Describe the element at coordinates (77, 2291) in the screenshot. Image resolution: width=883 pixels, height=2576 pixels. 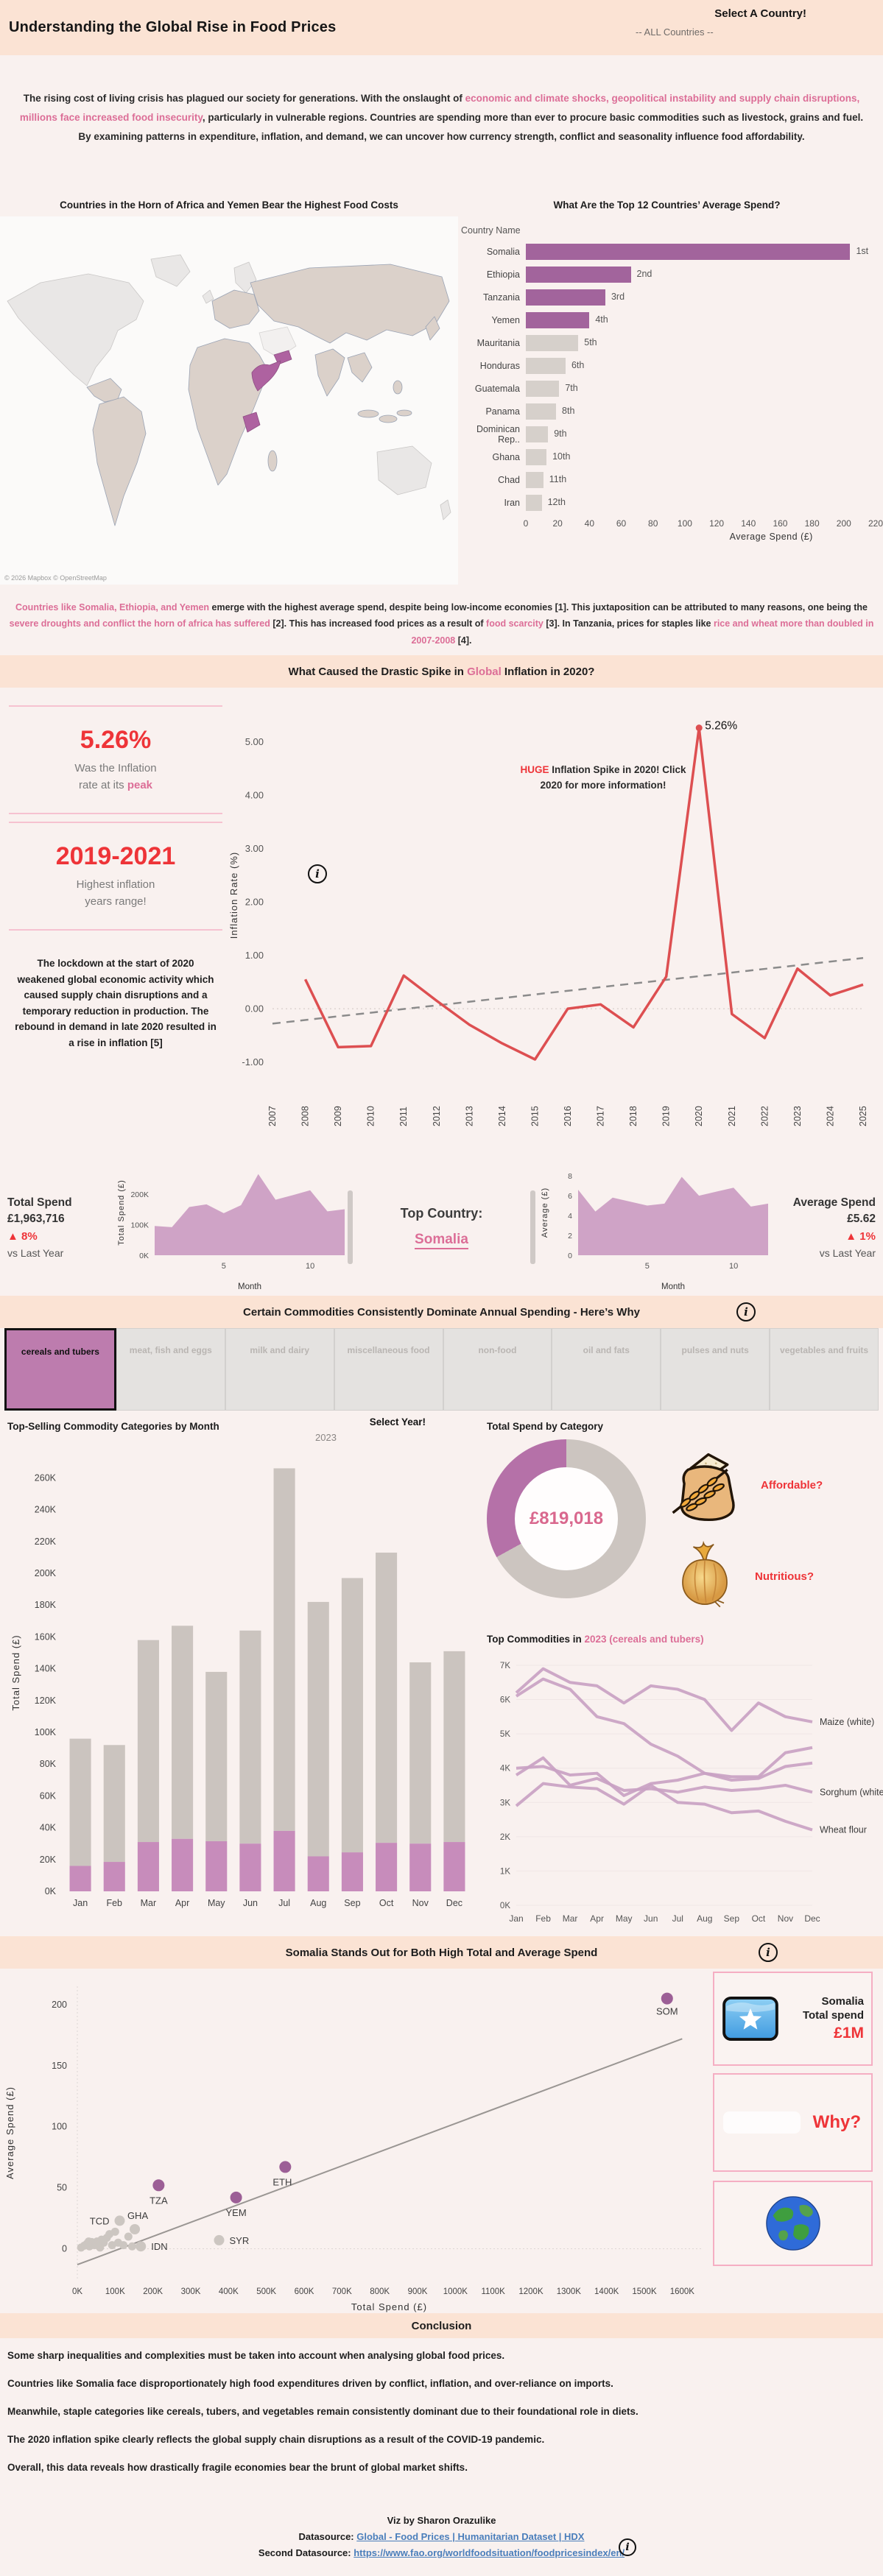
I see `svg-text: 0K` at that location.